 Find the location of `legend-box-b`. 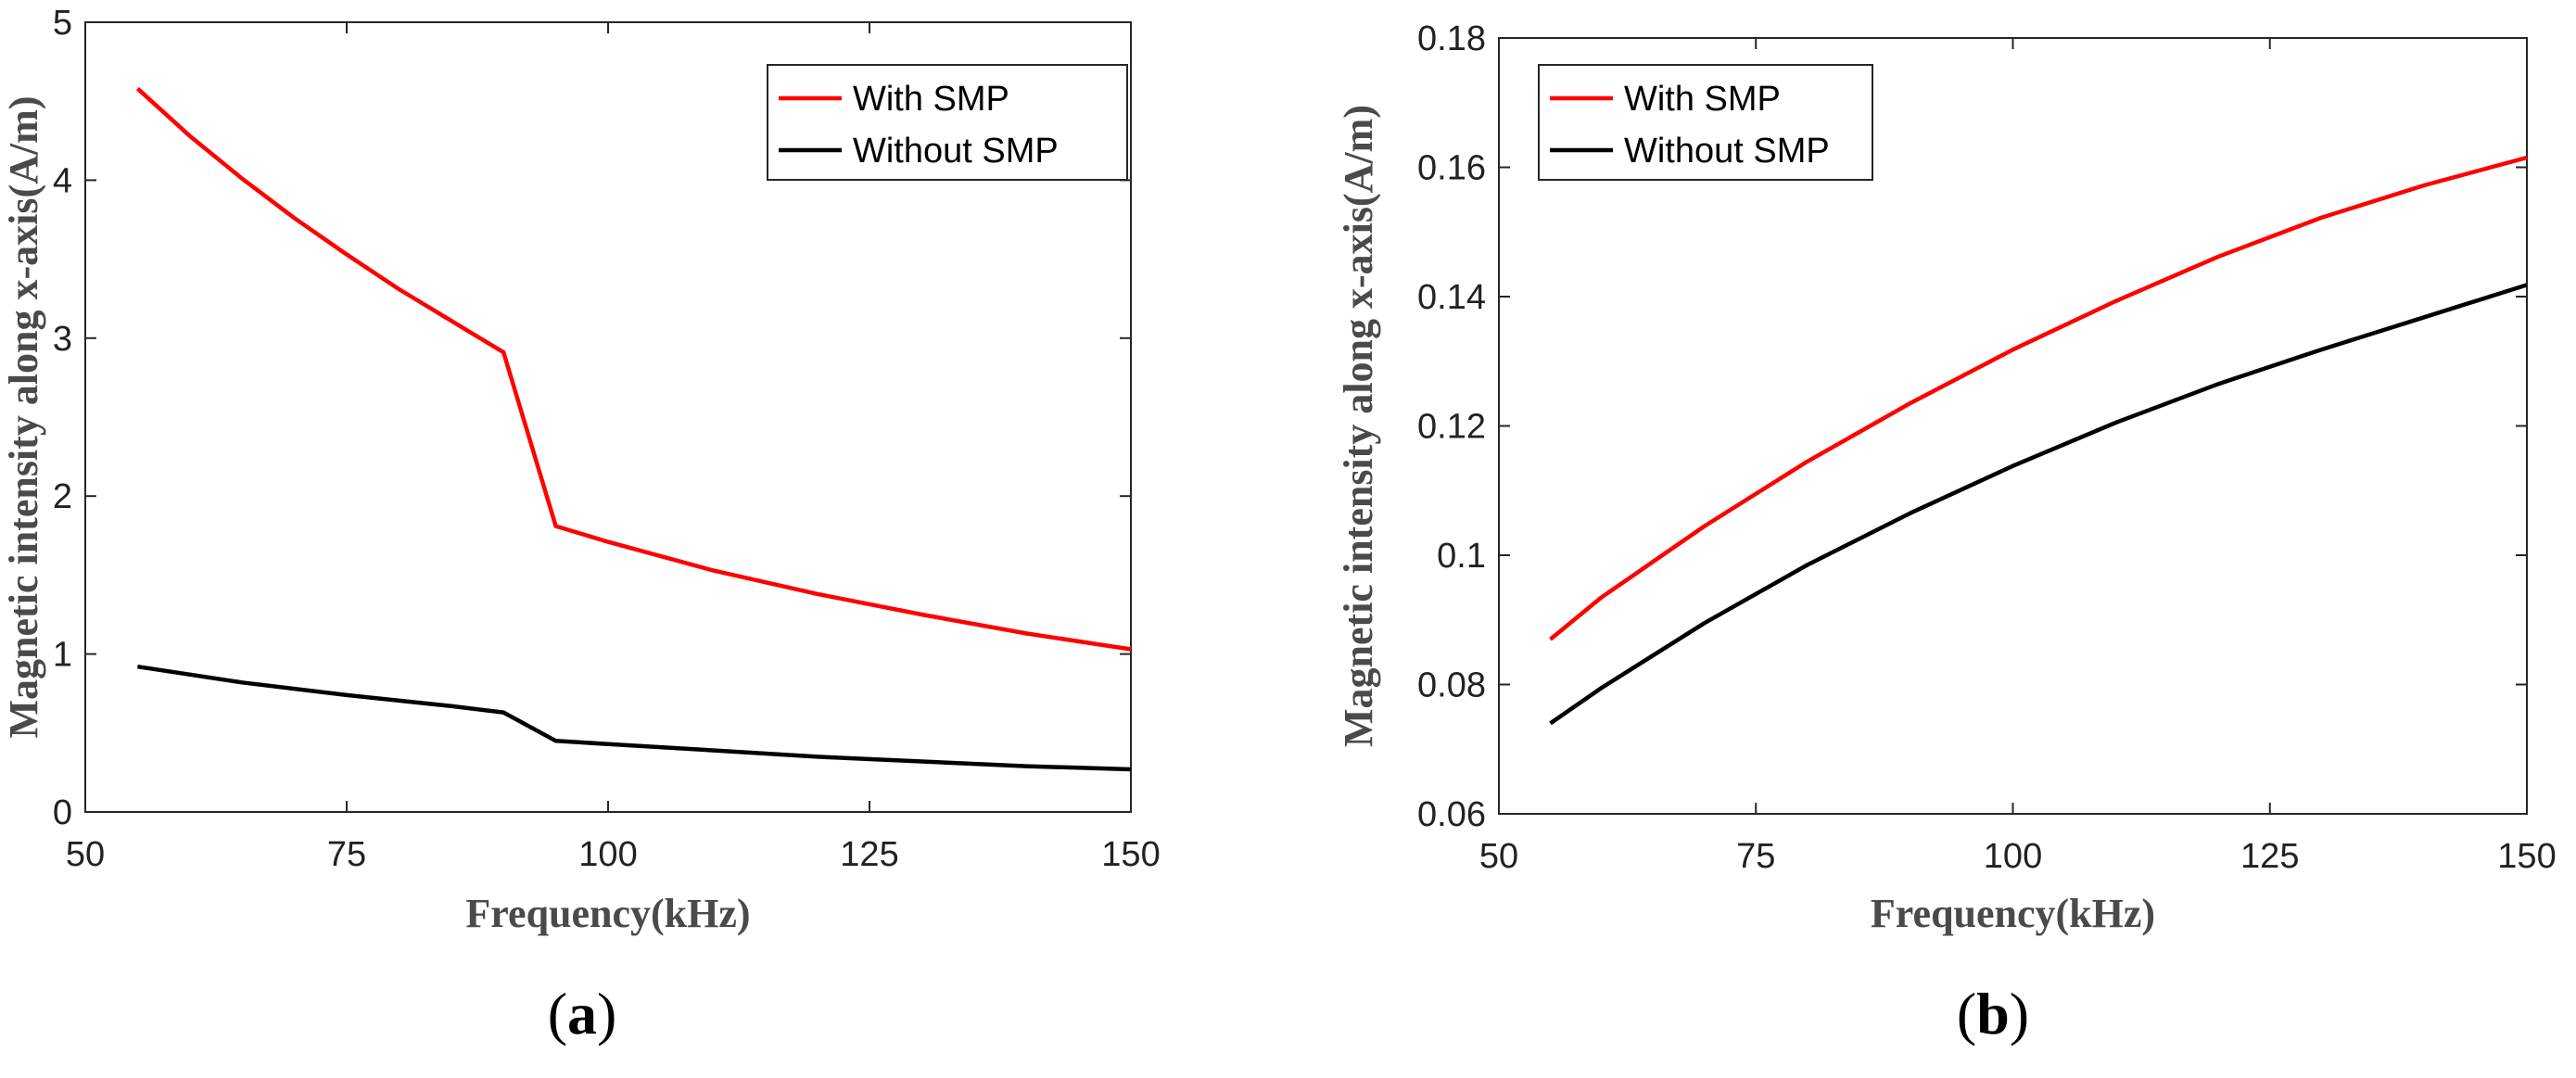

legend-box-b is located at coordinates (1705, 123).